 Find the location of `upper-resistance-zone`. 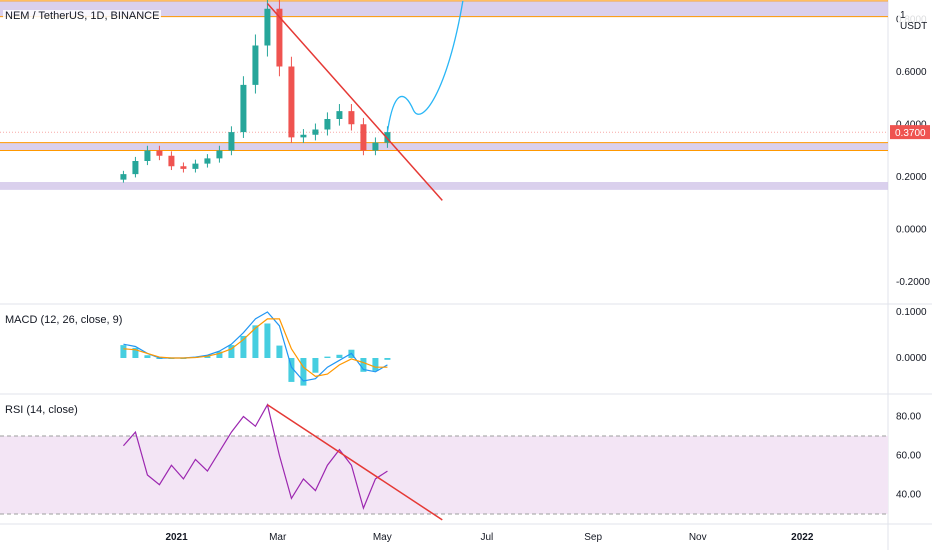

upper-resistance-zone is located at coordinates (444, 8).